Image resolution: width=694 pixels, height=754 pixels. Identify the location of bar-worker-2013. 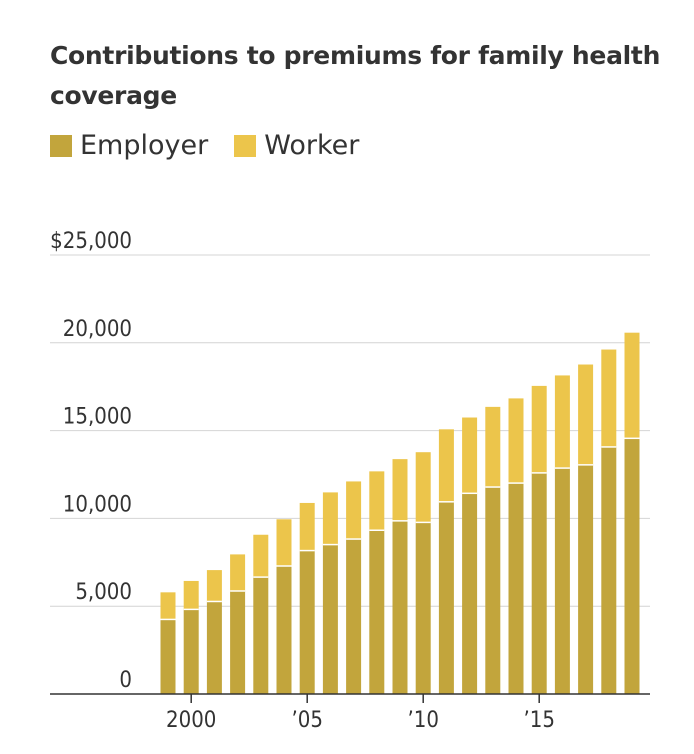
(493, 447).